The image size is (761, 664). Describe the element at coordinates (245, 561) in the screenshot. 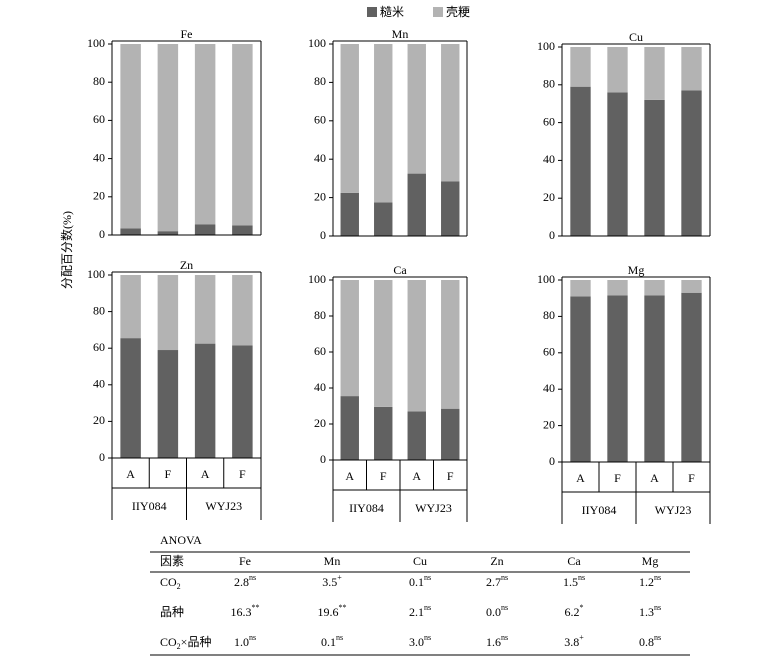

I see `table-header: Fe` at that location.